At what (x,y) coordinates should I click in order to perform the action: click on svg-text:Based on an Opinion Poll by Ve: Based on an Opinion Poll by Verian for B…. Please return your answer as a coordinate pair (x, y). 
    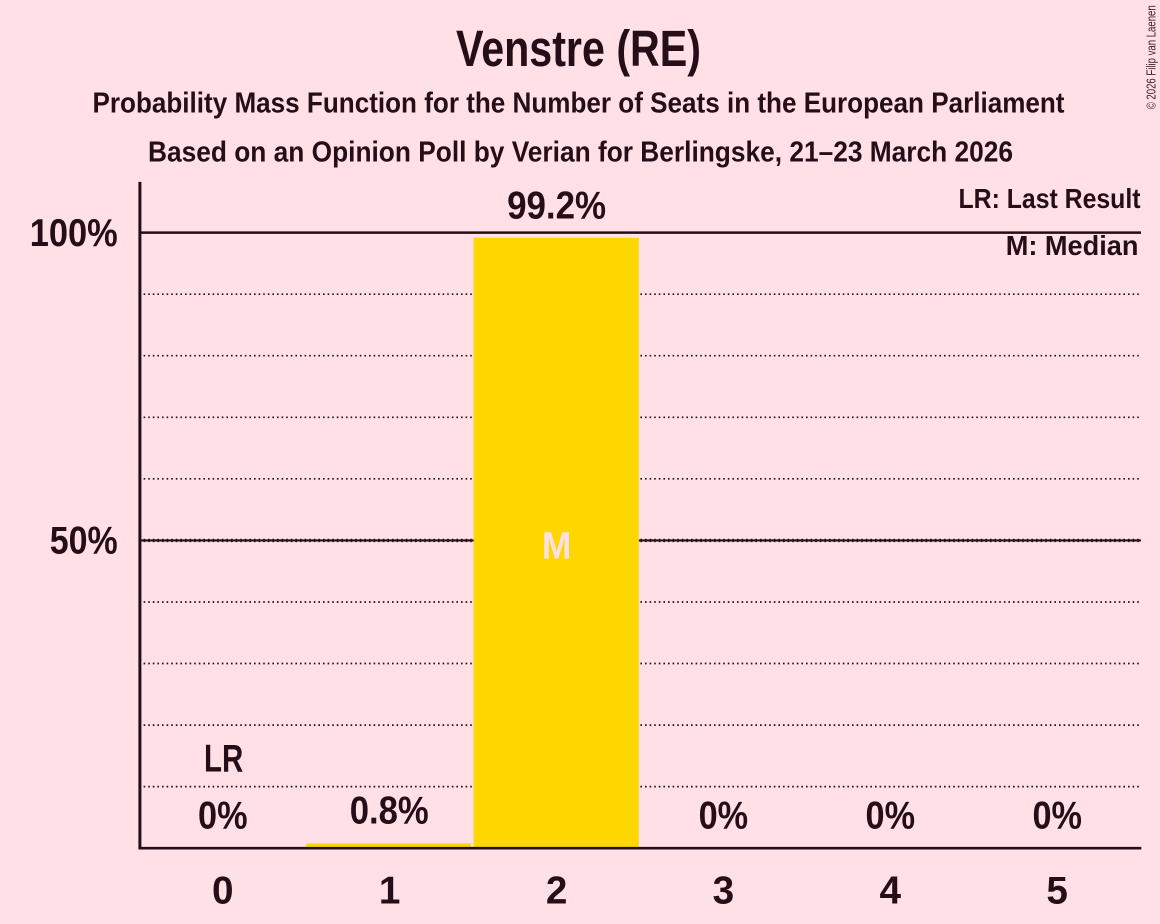
    Looking at the image, I should click on (580, 152).